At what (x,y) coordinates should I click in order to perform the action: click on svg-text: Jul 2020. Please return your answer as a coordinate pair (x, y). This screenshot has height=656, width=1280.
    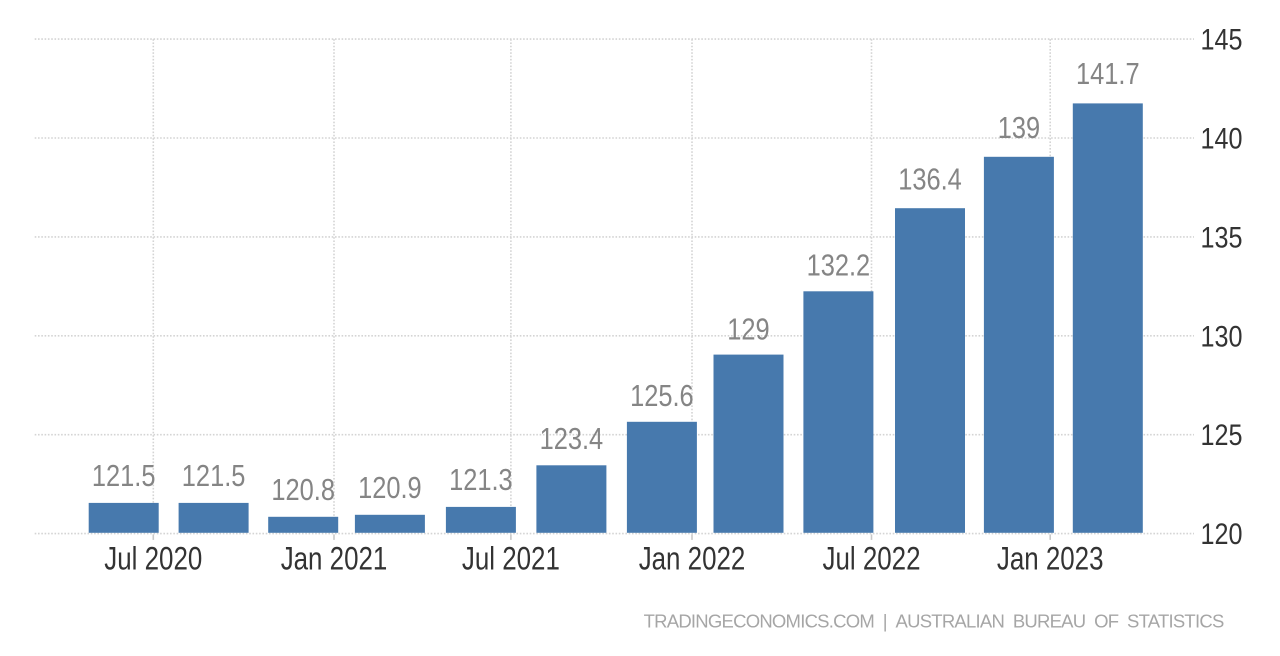
    Looking at the image, I should click on (153, 559).